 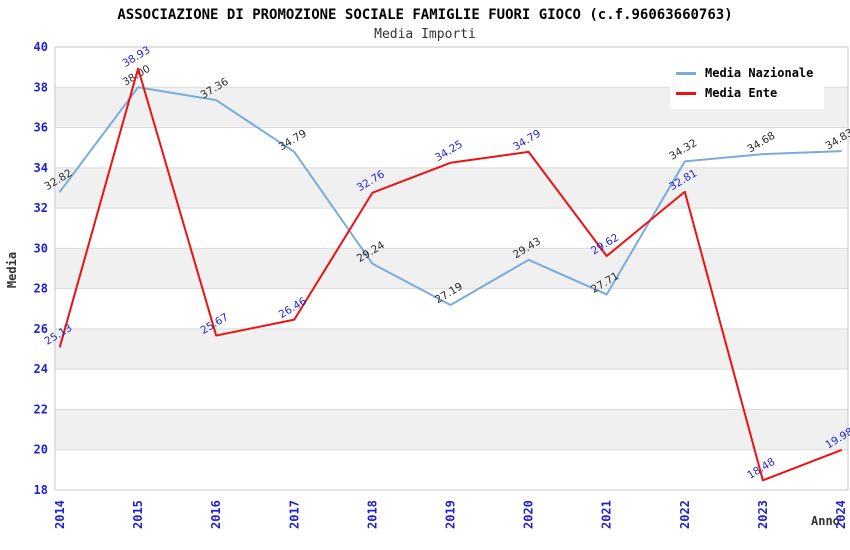 I want to click on x-tick-label: 2019, so click(x=451, y=514).